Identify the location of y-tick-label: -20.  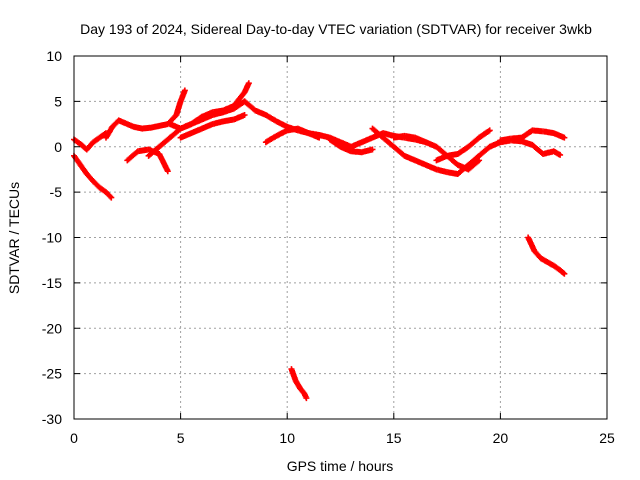
(52, 328).